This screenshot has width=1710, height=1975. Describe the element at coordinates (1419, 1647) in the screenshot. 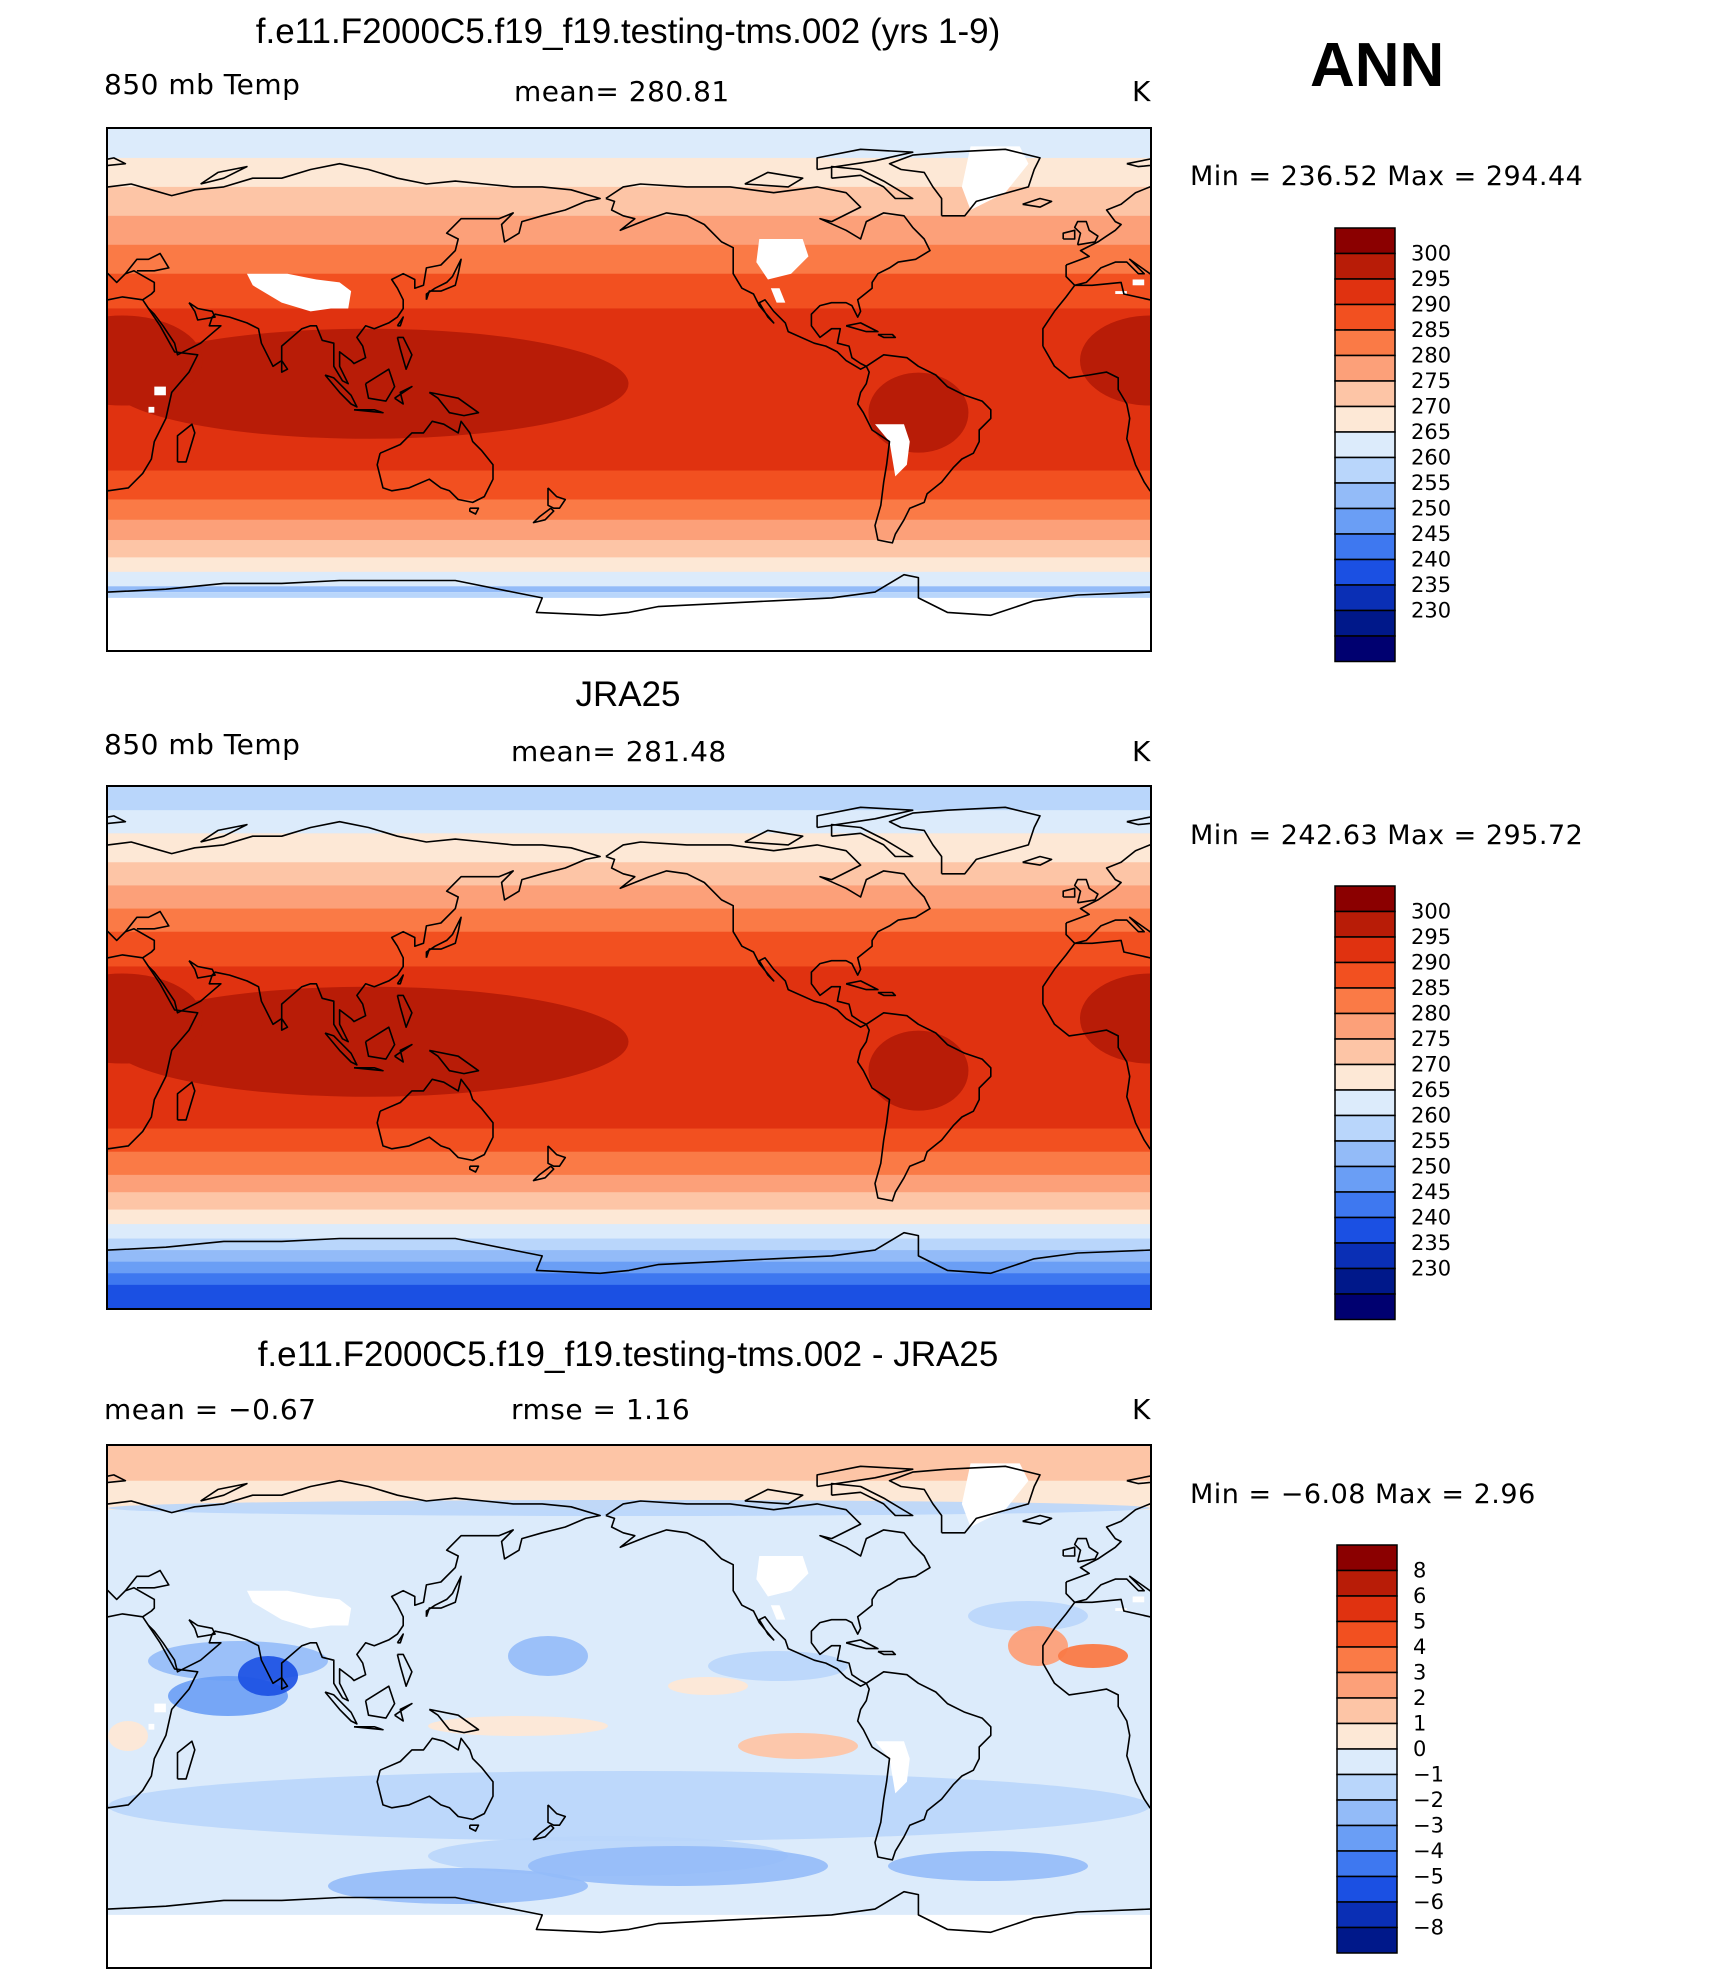

I see `colorbar-tick-label: 4` at that location.